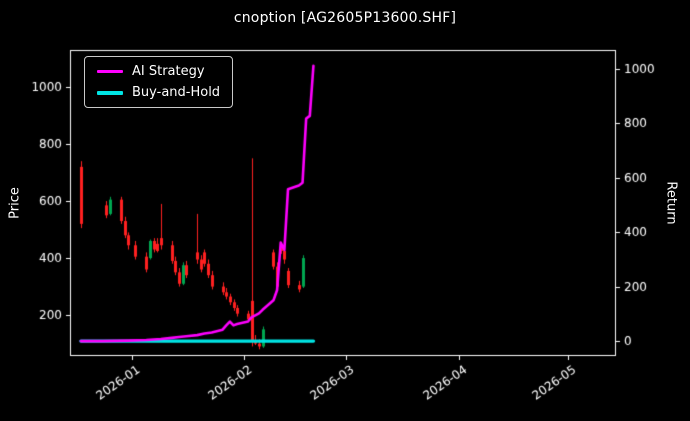 Image resolution: width=690 pixels, height=421 pixels. What do you see at coordinates (168, 71) in the screenshot?
I see `legend-label-ai-strategy: AI Strategy` at bounding box center [168, 71].